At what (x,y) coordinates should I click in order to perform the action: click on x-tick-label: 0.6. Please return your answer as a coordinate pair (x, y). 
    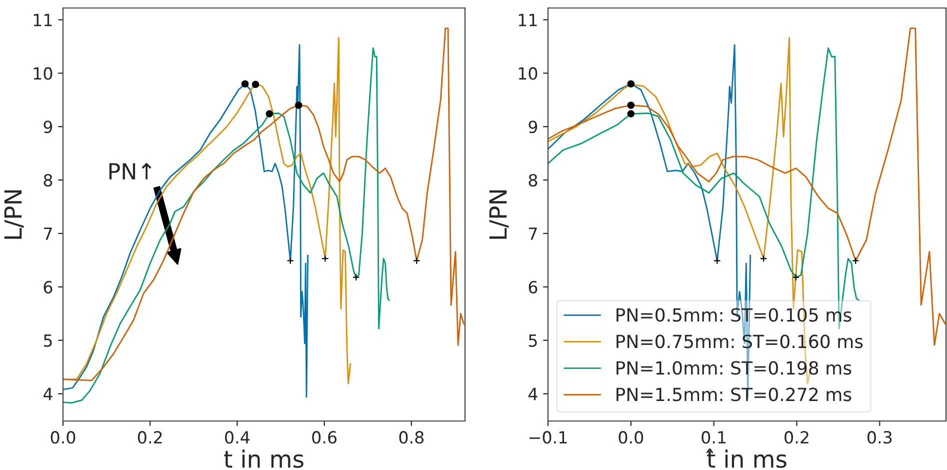
    Looking at the image, I should click on (324, 437).